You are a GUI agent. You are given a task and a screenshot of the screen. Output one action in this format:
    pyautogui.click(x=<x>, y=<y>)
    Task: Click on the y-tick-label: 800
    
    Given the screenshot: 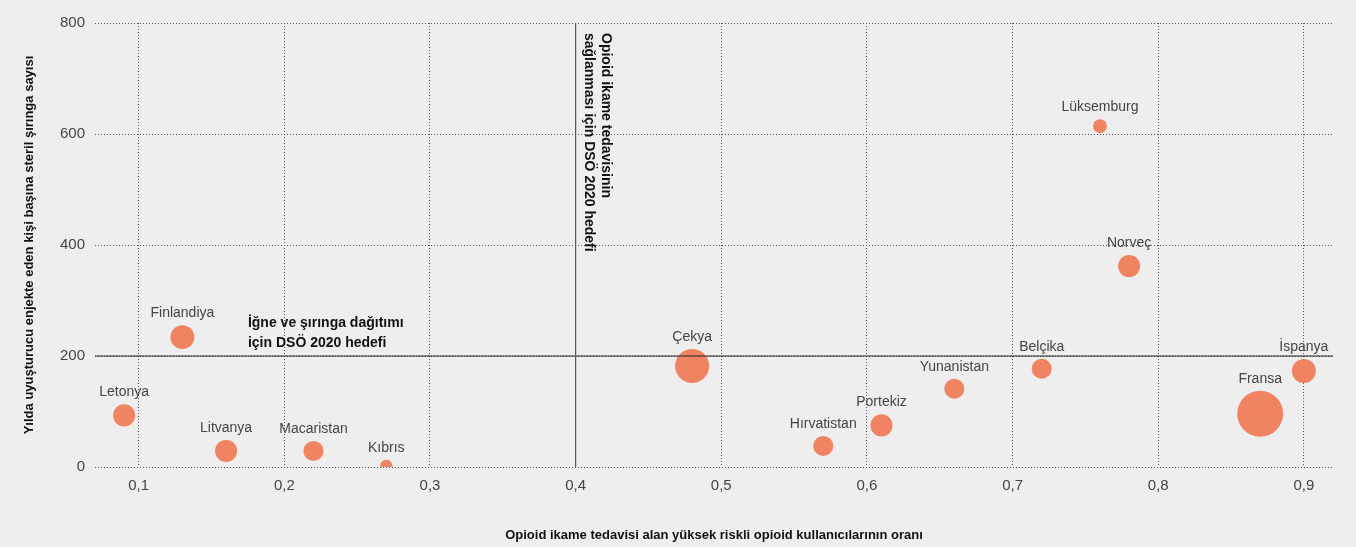 What is the action you would take?
    pyautogui.click(x=72, y=22)
    